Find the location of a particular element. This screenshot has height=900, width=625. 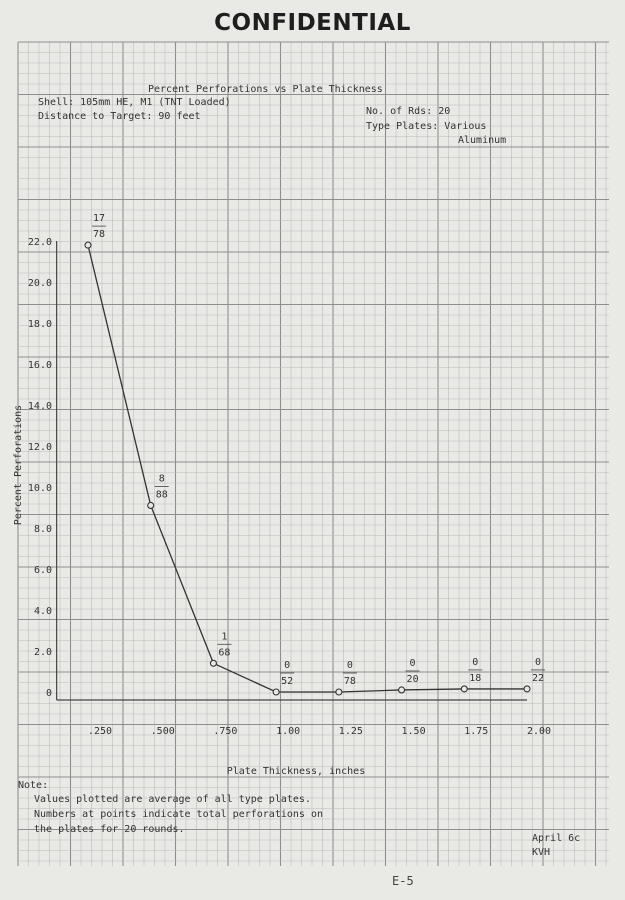

point-label-denominator: 18 is located at coordinates (475, 678).